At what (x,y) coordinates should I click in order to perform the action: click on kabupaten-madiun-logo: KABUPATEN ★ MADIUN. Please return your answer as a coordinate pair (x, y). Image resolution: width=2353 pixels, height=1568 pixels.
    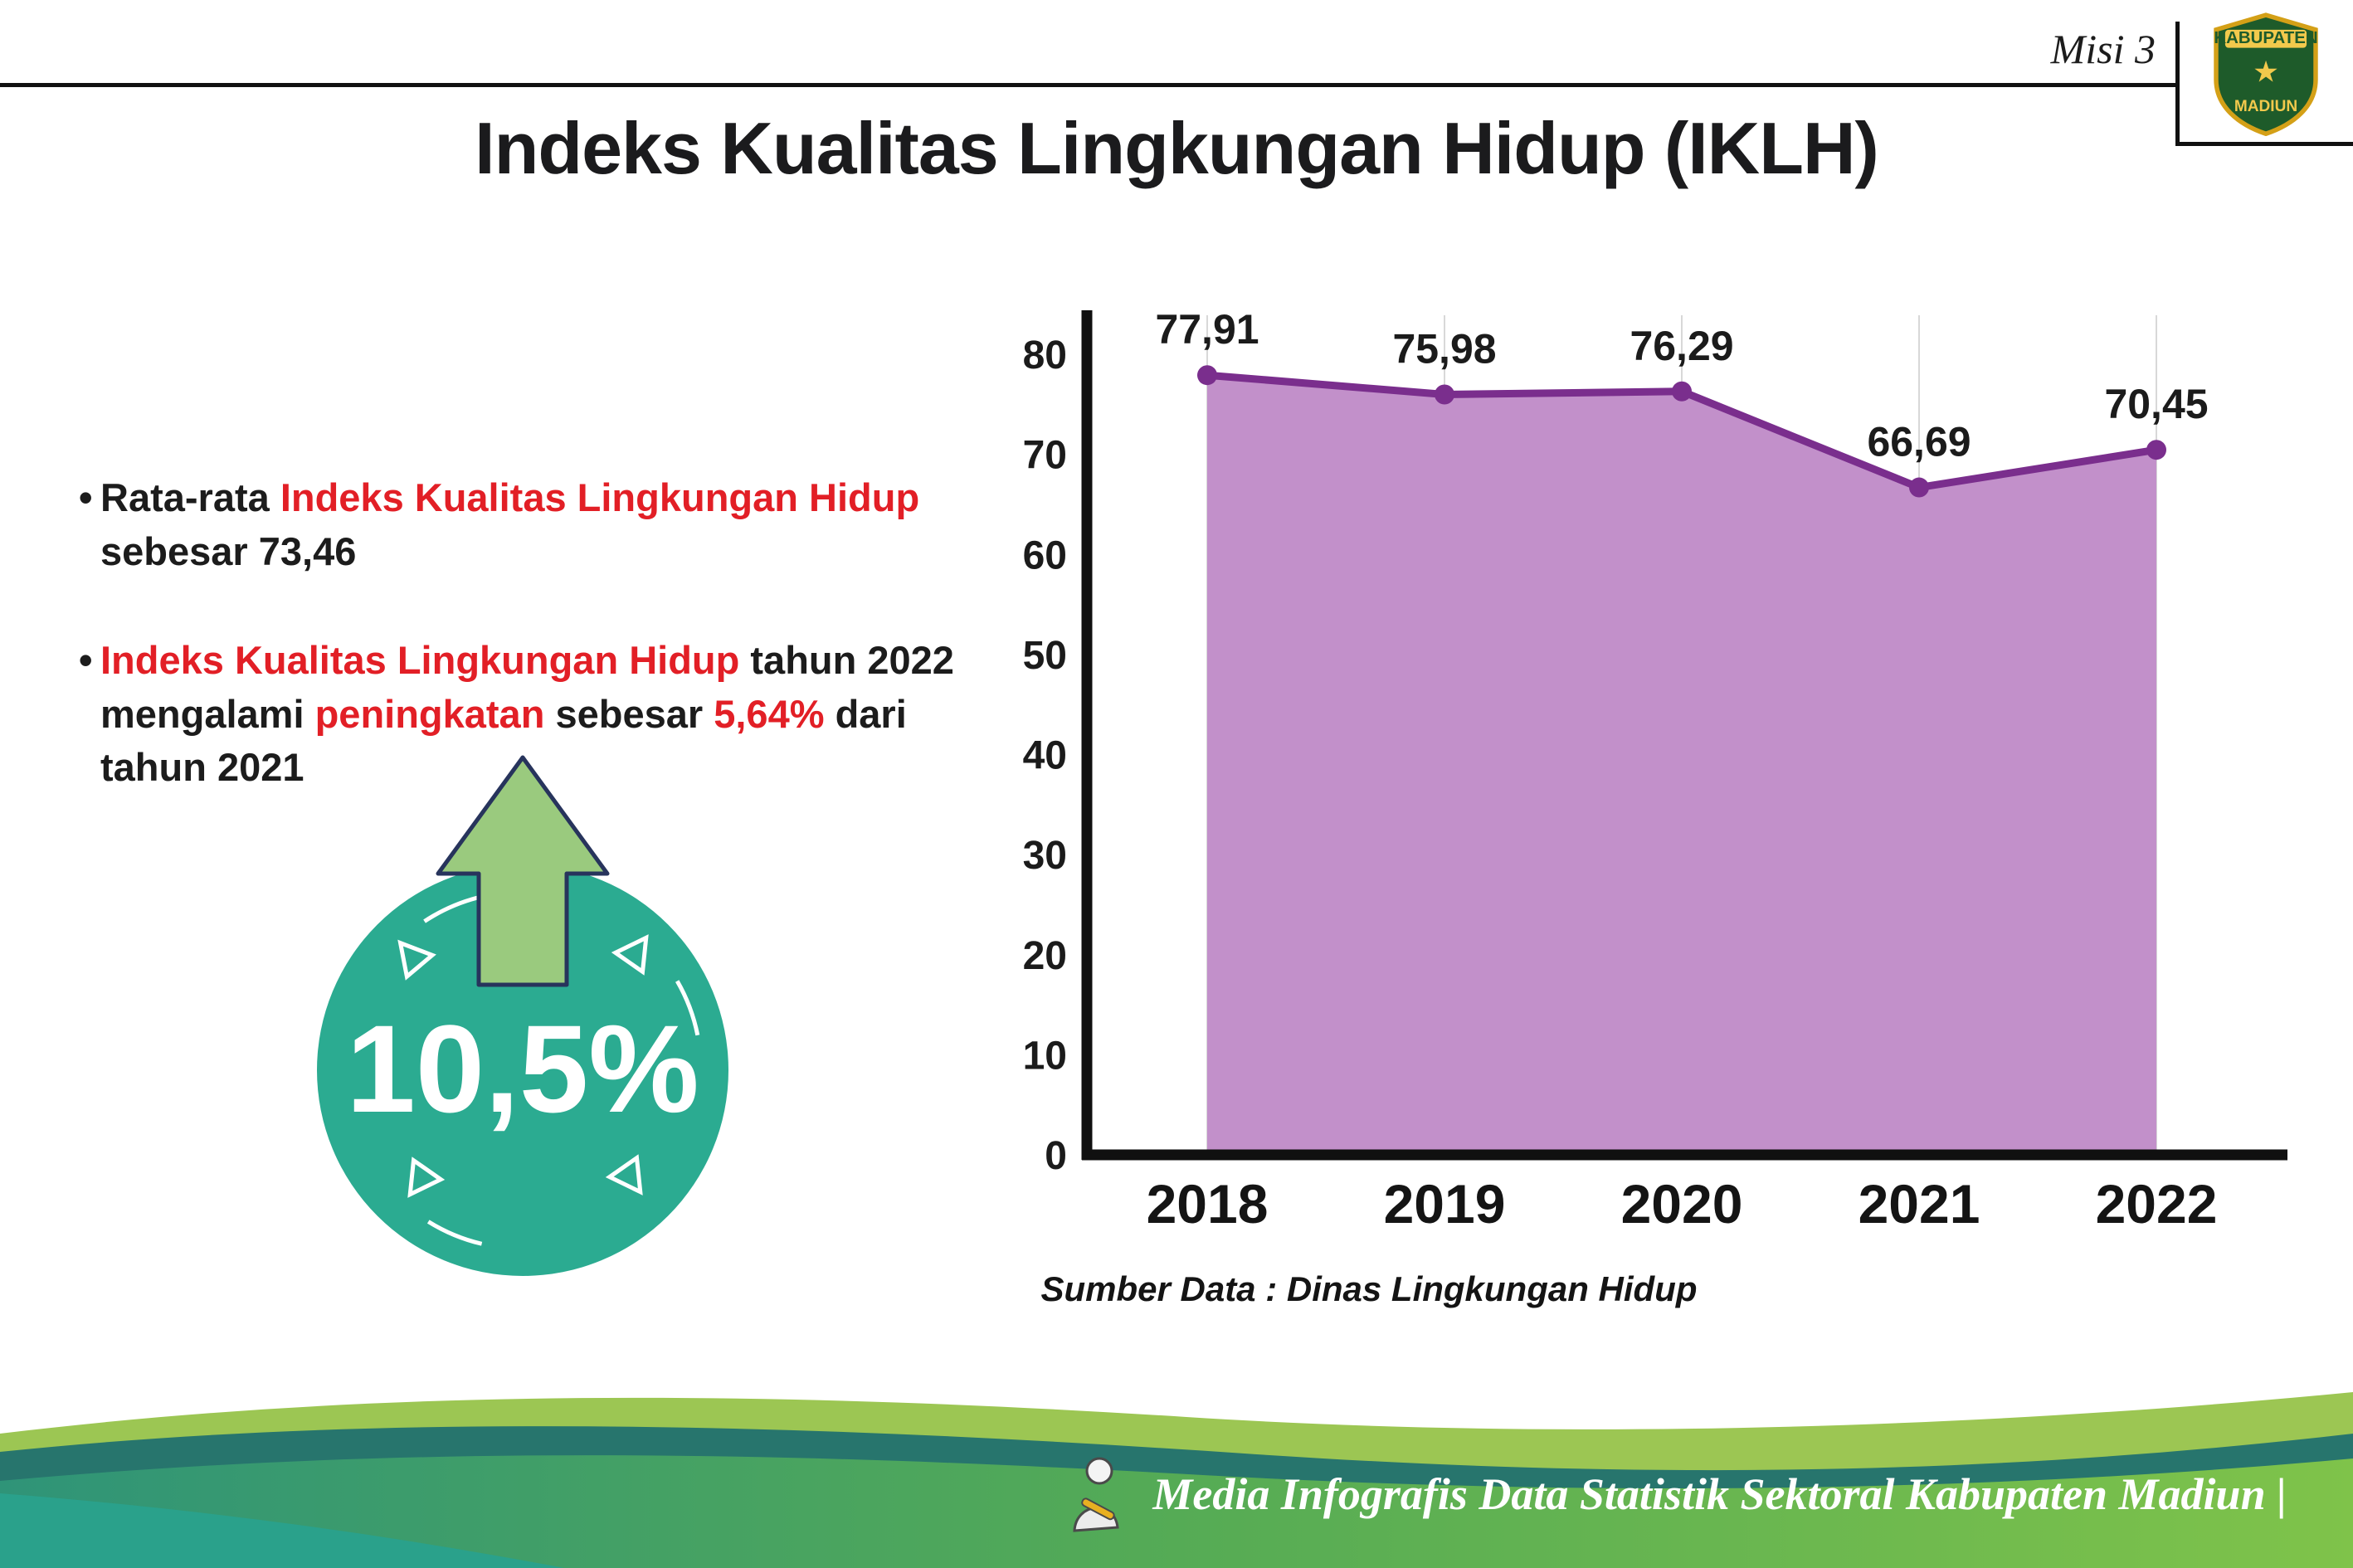
    Looking at the image, I should click on (2266, 74).